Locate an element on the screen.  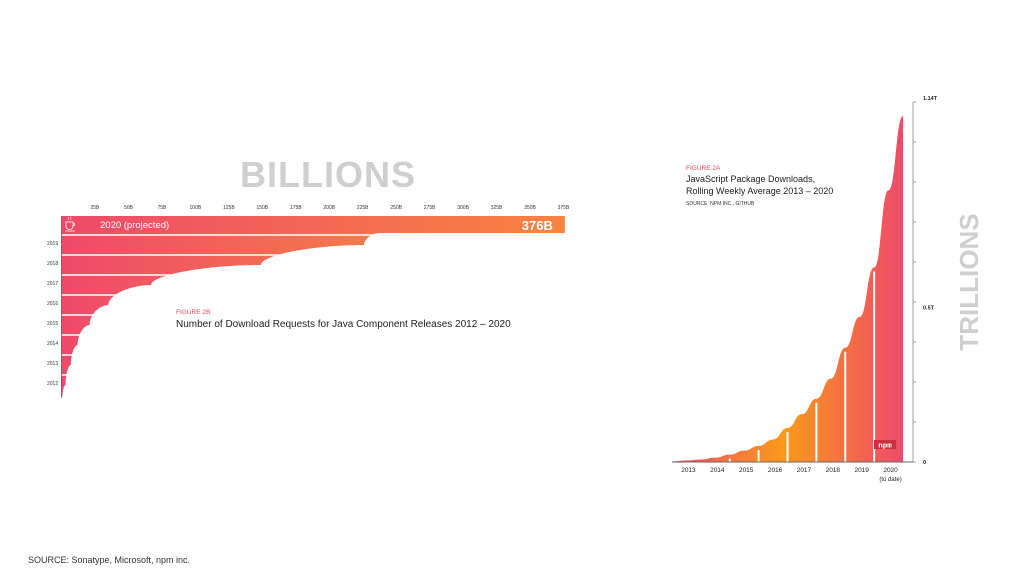
figure-2b-highlight-label: 2020 (projected) is located at coordinates (134, 225).